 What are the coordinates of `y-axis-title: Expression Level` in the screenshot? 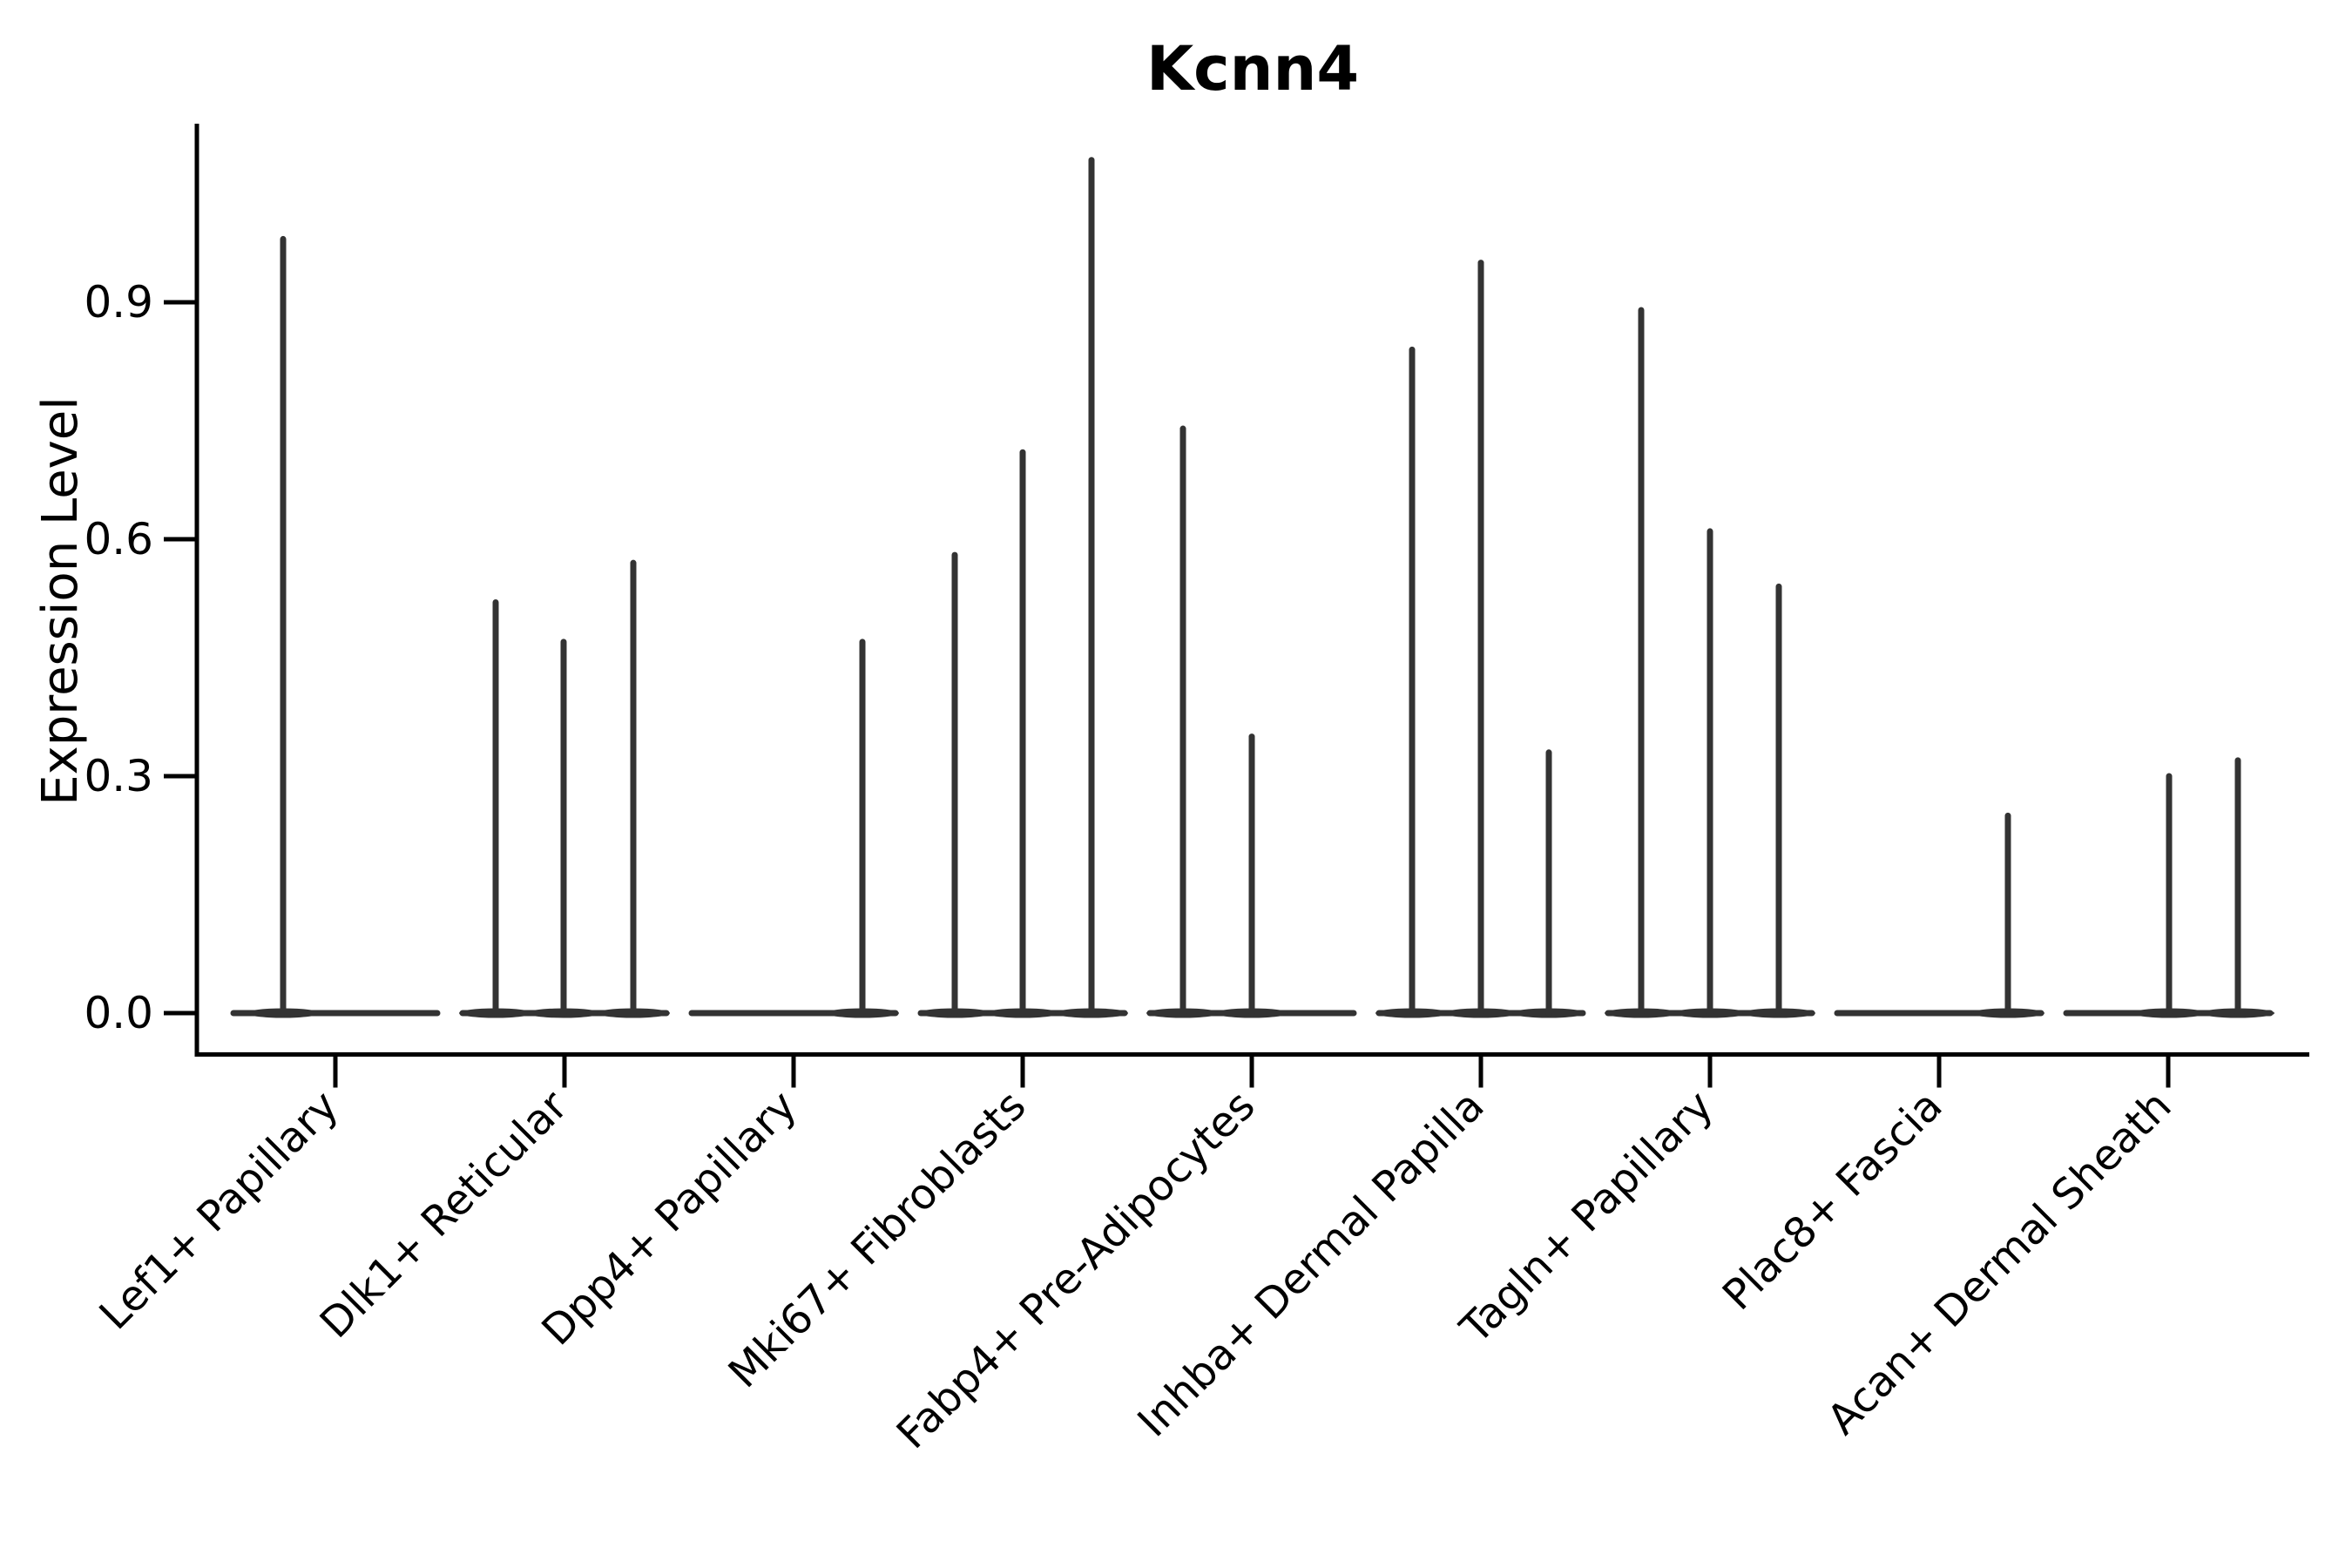 It's located at (61, 601).